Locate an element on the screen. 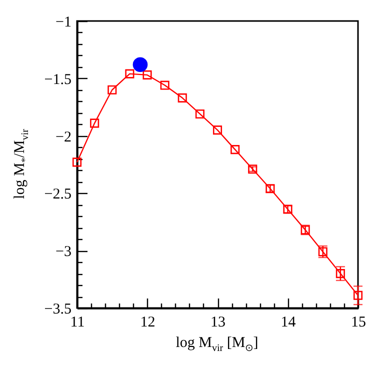  x-tick-label: 15 is located at coordinates (358, 322).